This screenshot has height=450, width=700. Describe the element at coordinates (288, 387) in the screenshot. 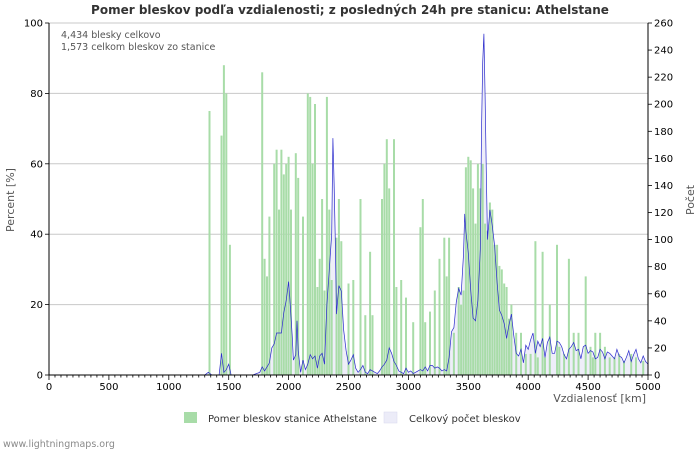

I see `x-tick-label: 2000` at that location.